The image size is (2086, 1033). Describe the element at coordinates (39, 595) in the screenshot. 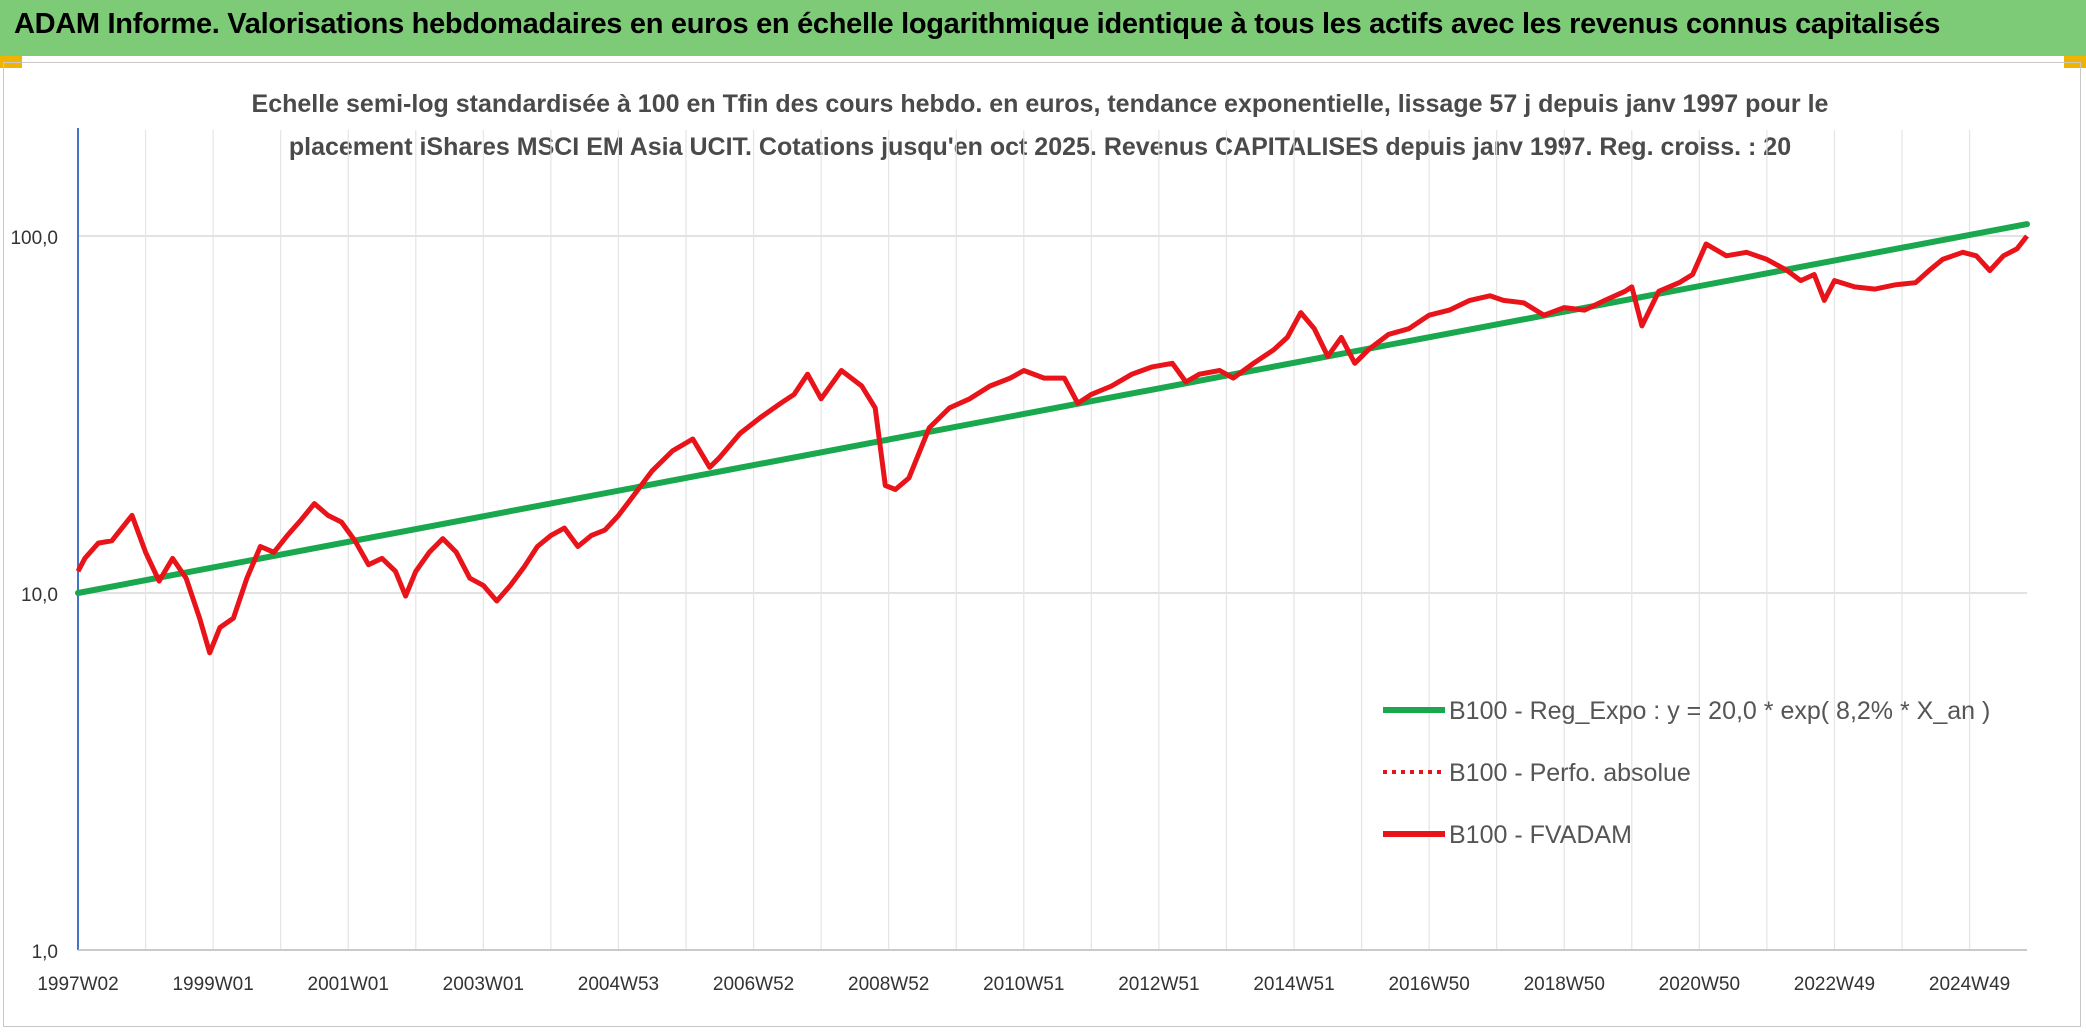

I see `y-tick-label: 10,0` at that location.